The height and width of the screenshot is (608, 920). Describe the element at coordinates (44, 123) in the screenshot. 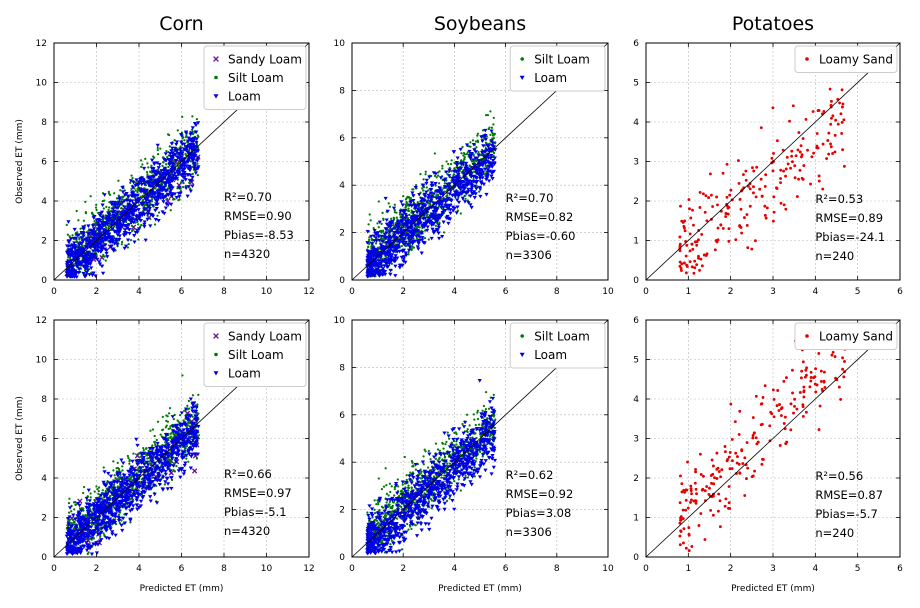

I see `y-tick-label: 8` at that location.